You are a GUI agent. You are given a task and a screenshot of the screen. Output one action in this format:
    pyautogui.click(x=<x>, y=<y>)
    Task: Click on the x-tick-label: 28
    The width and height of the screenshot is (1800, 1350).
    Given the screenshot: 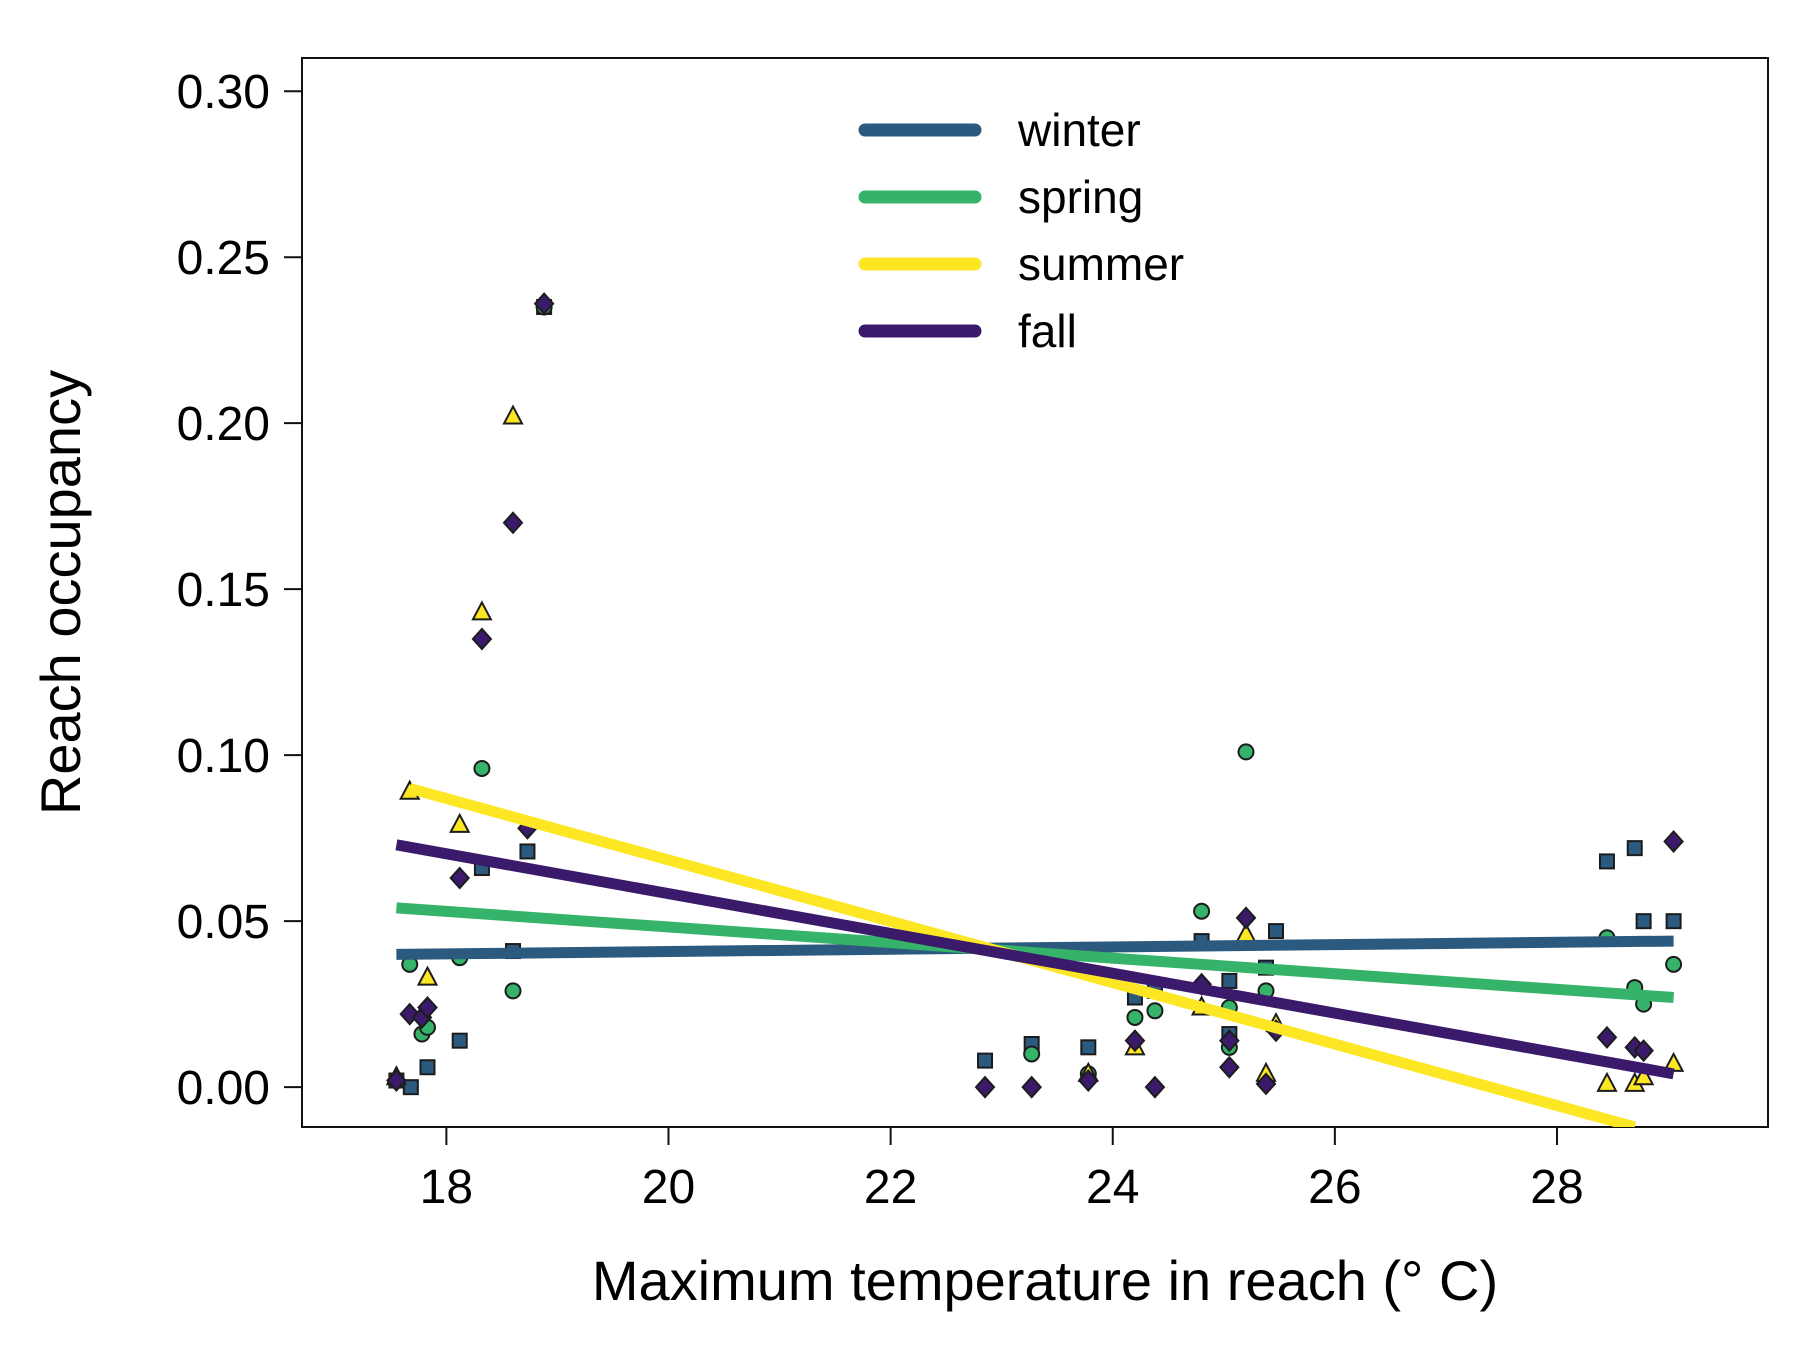 What is the action you would take?
    pyautogui.click(x=1556, y=1187)
    